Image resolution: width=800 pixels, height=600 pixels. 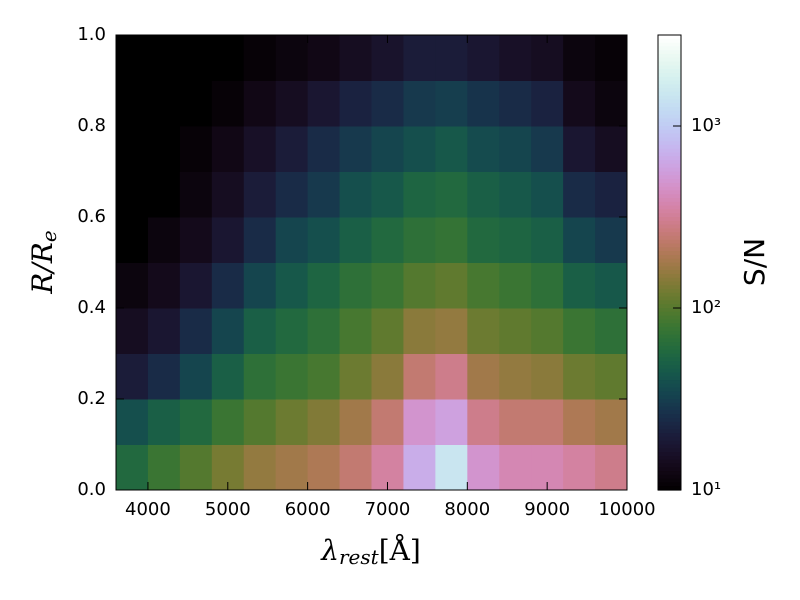 What do you see at coordinates (706, 307) in the screenshot?
I see `colorbar-tick-label: 10²` at bounding box center [706, 307].